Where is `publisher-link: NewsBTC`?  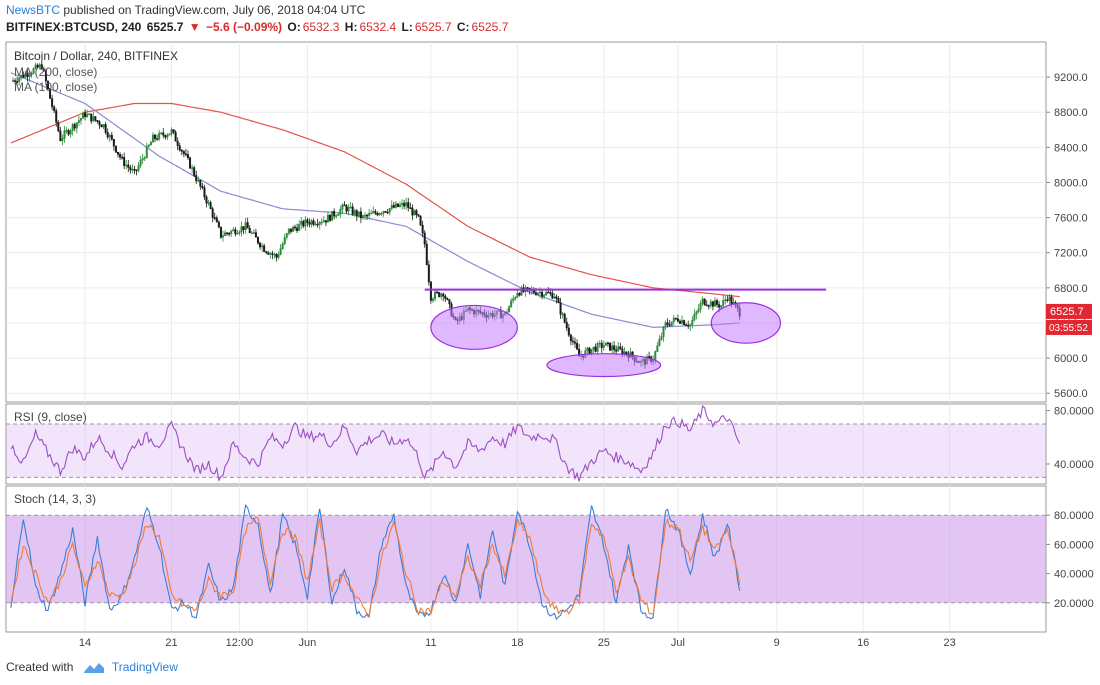 publisher-link: NewsBTC is located at coordinates (33, 10).